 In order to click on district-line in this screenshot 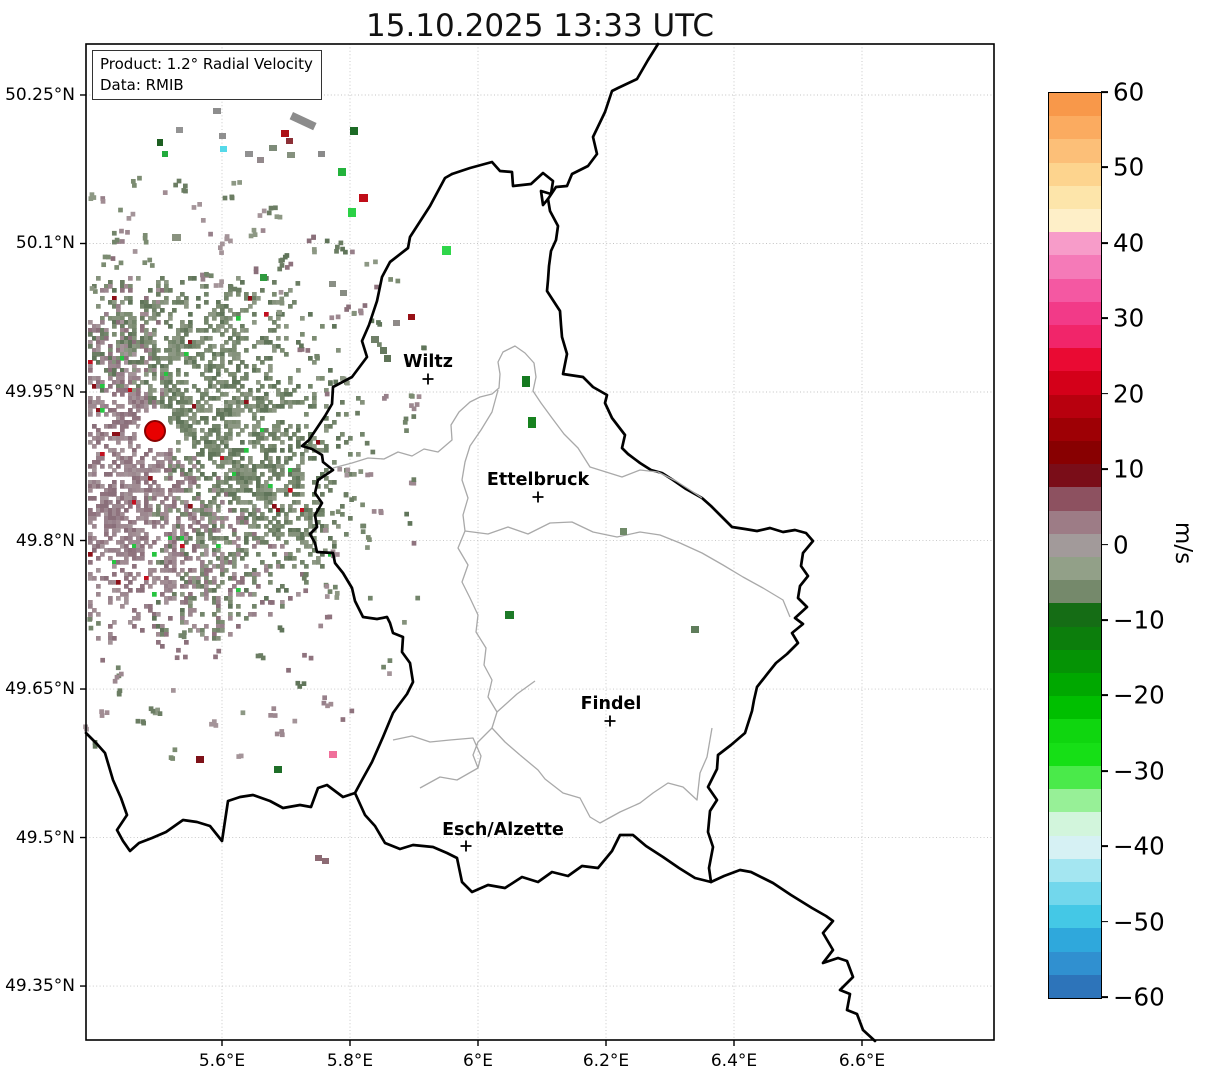, I will do `click(616, 775)`.